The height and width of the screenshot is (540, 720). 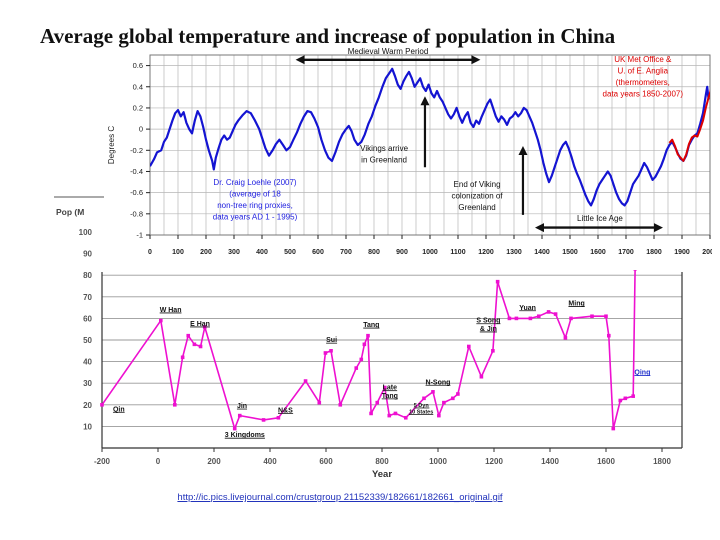 I want to click on annotation-little-ice-age: Little Ice Age, so click(x=599, y=223).